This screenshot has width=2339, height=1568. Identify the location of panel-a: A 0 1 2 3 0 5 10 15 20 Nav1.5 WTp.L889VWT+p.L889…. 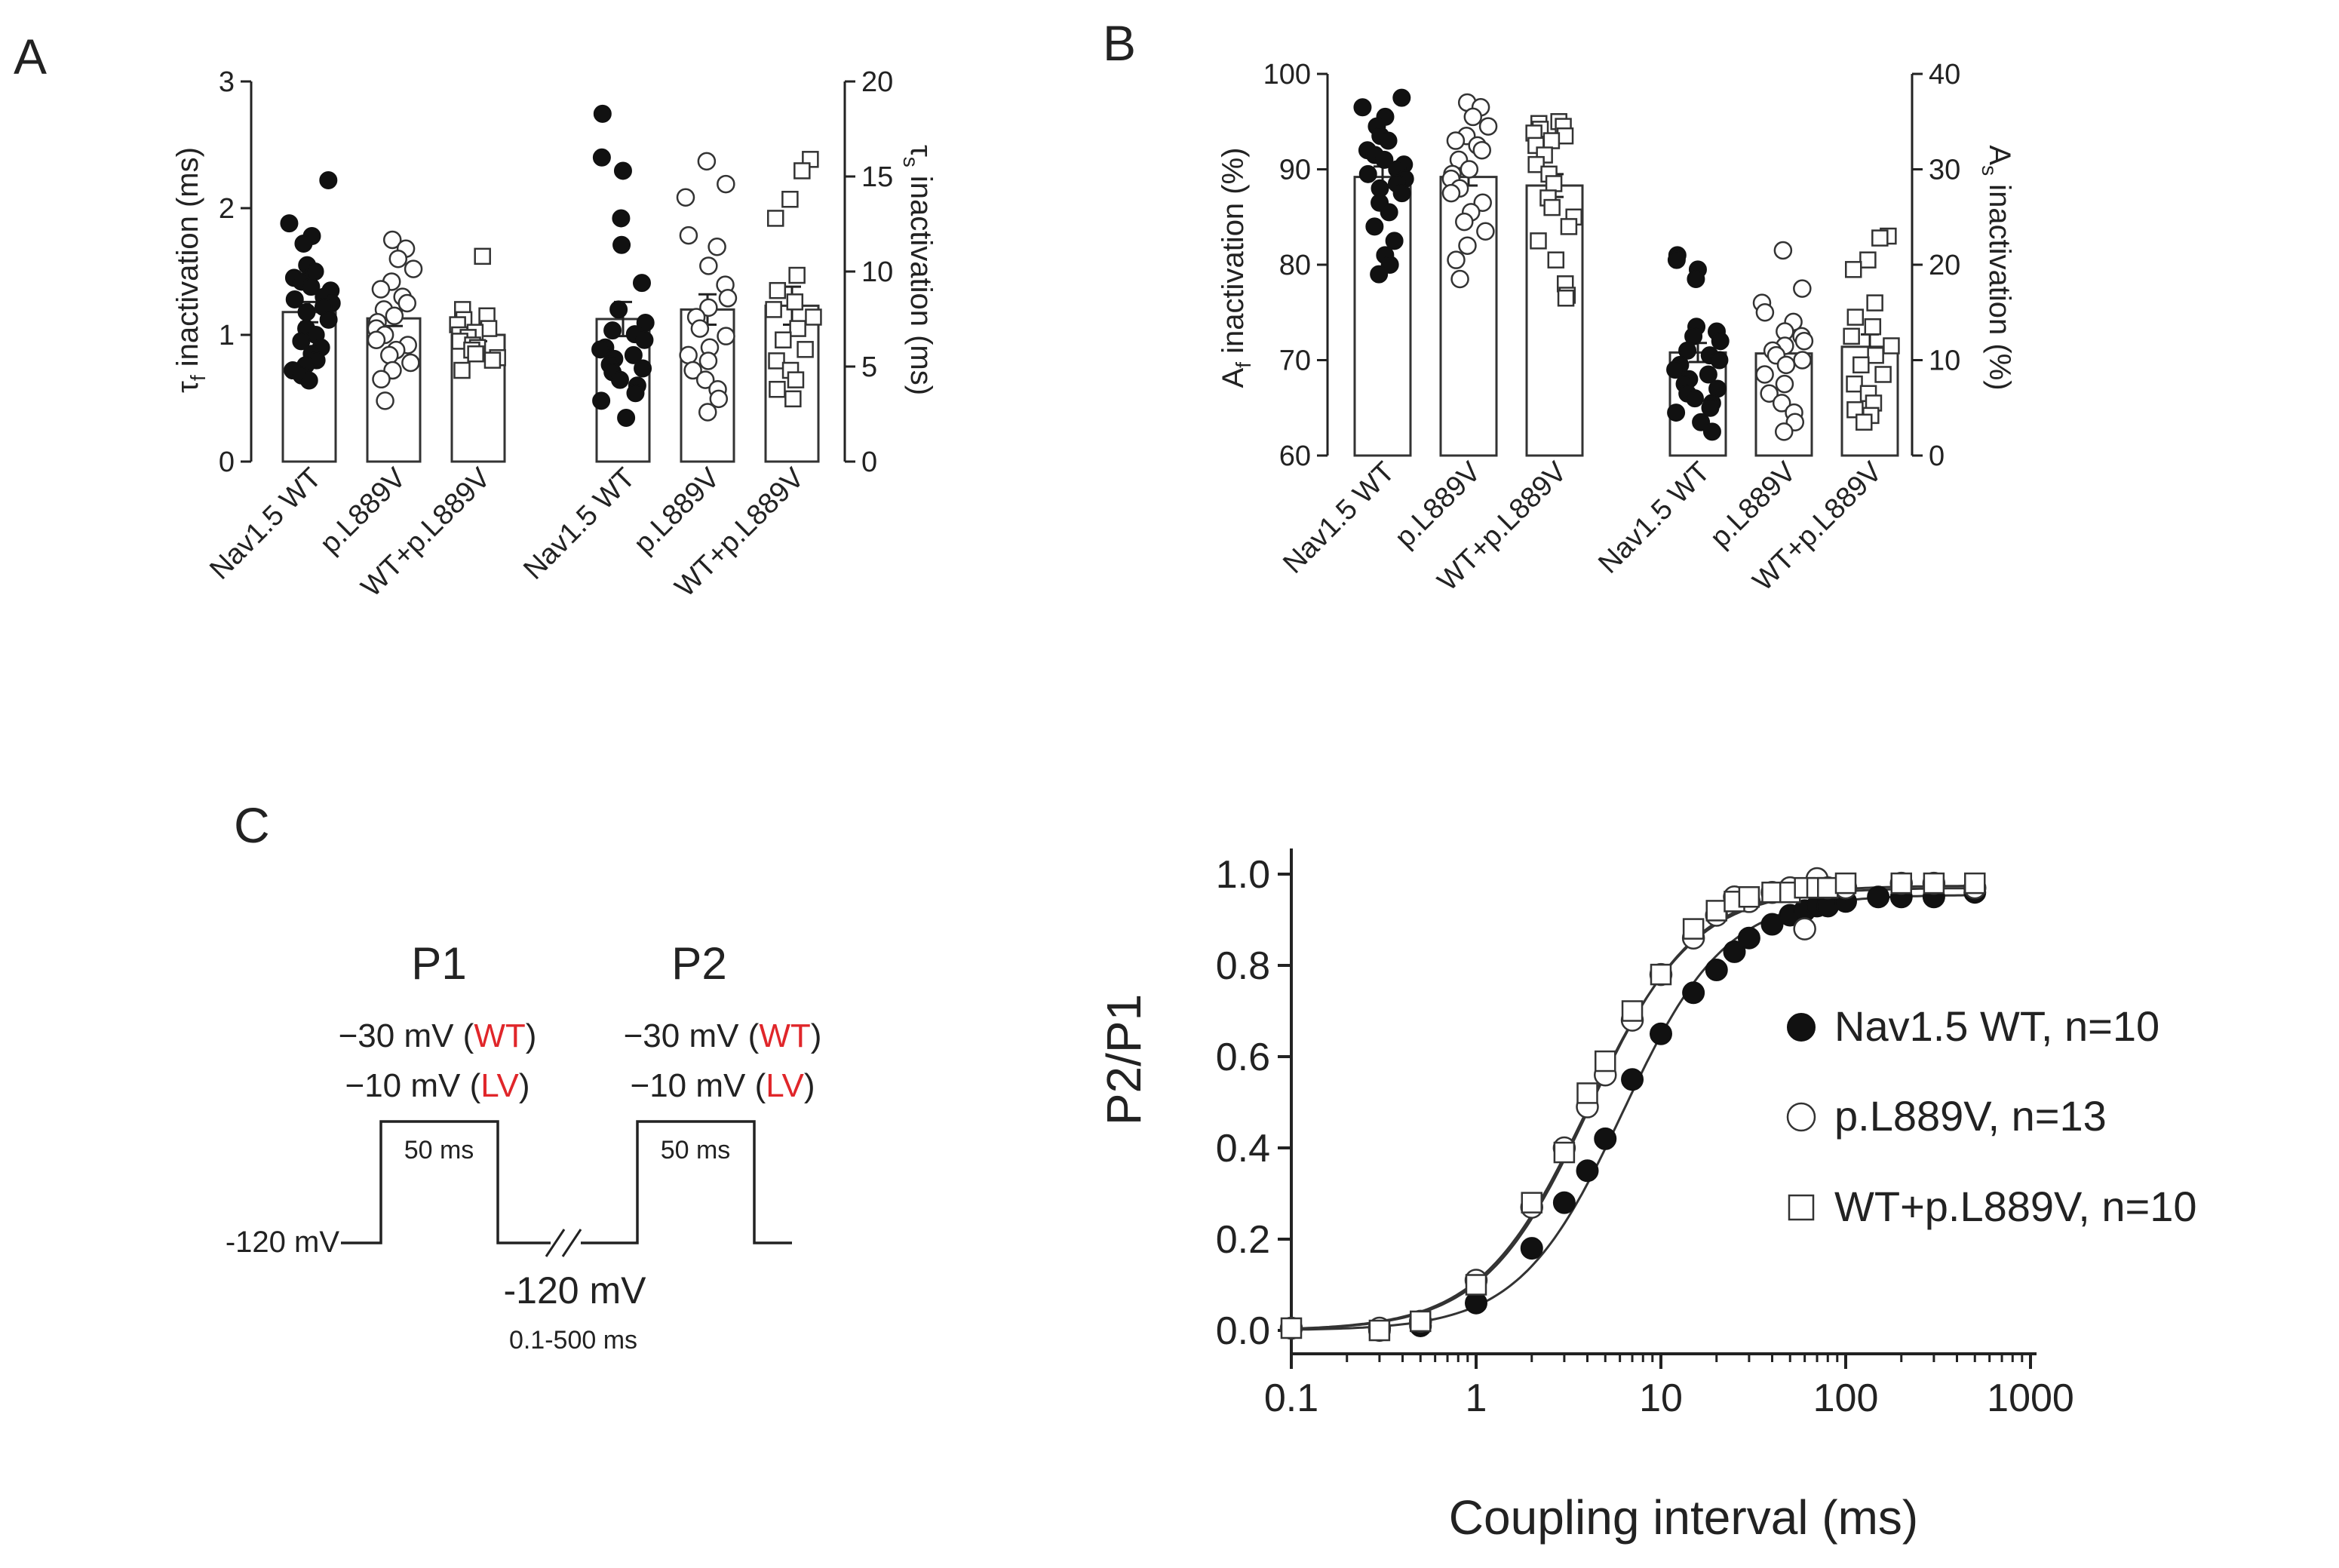
(476, 316).